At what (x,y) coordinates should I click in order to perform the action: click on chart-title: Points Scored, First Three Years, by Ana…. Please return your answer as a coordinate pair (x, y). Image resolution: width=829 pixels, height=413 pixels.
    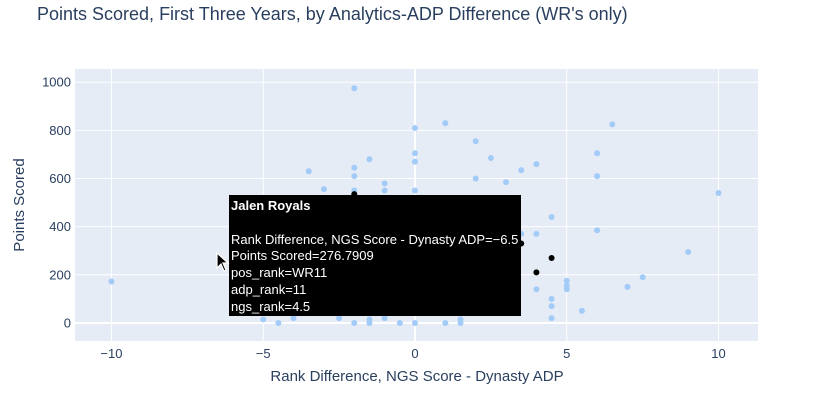
    Looking at the image, I should click on (332, 14).